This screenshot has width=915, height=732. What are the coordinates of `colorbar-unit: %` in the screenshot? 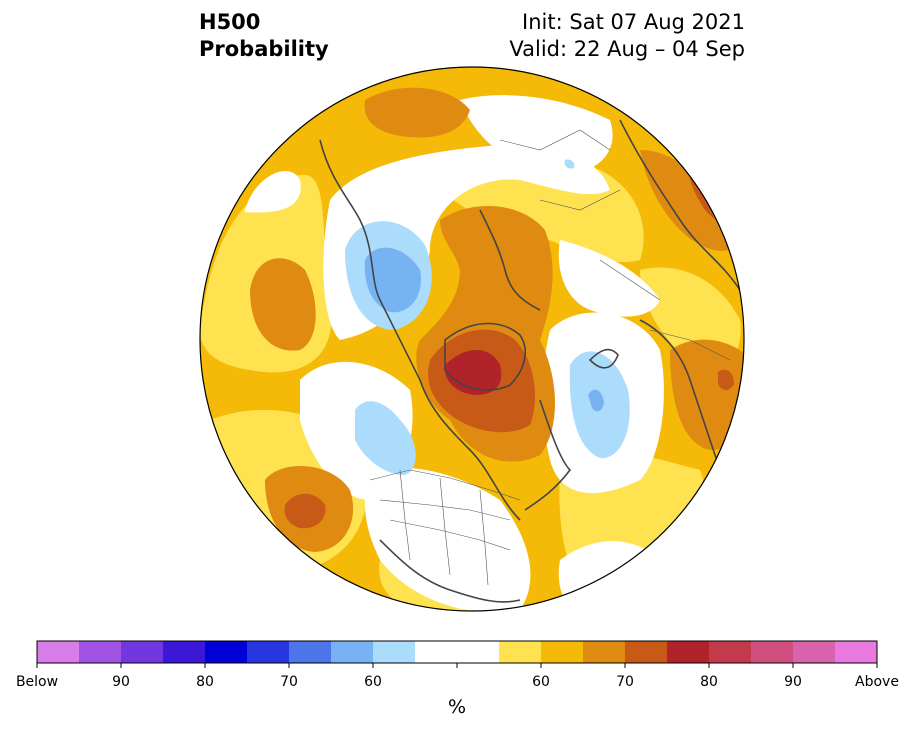 It's located at (457, 707).